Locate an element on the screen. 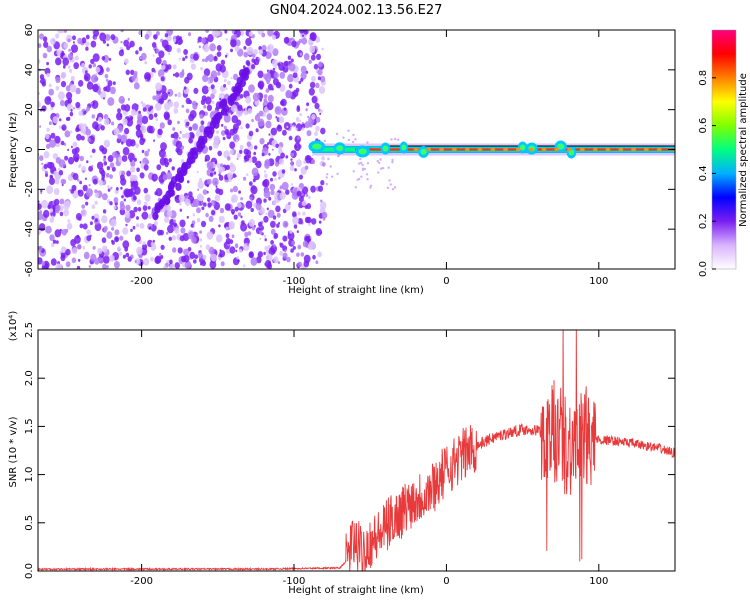  spectrogram-x-label: Height of straight line (km) is located at coordinates (356, 290).